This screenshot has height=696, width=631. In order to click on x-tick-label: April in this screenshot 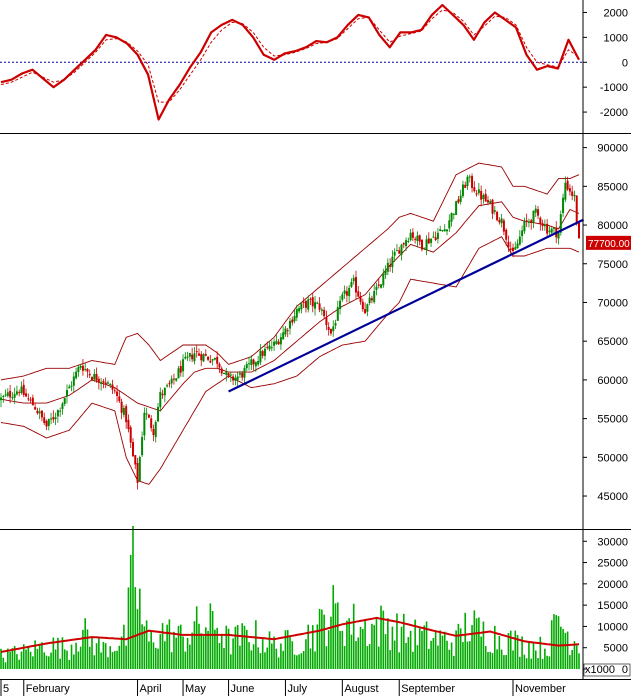, I will do `click(151, 689)`.